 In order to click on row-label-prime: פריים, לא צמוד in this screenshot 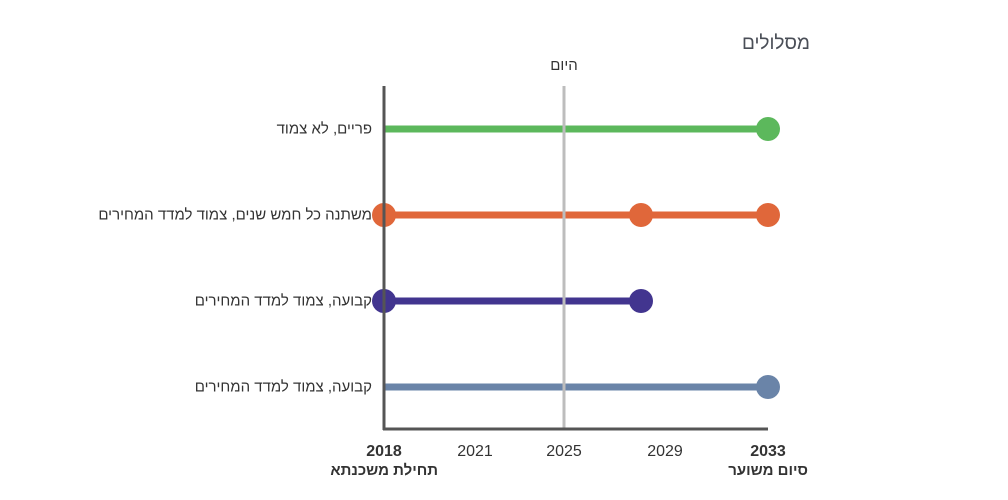, I will do `click(324, 129)`.